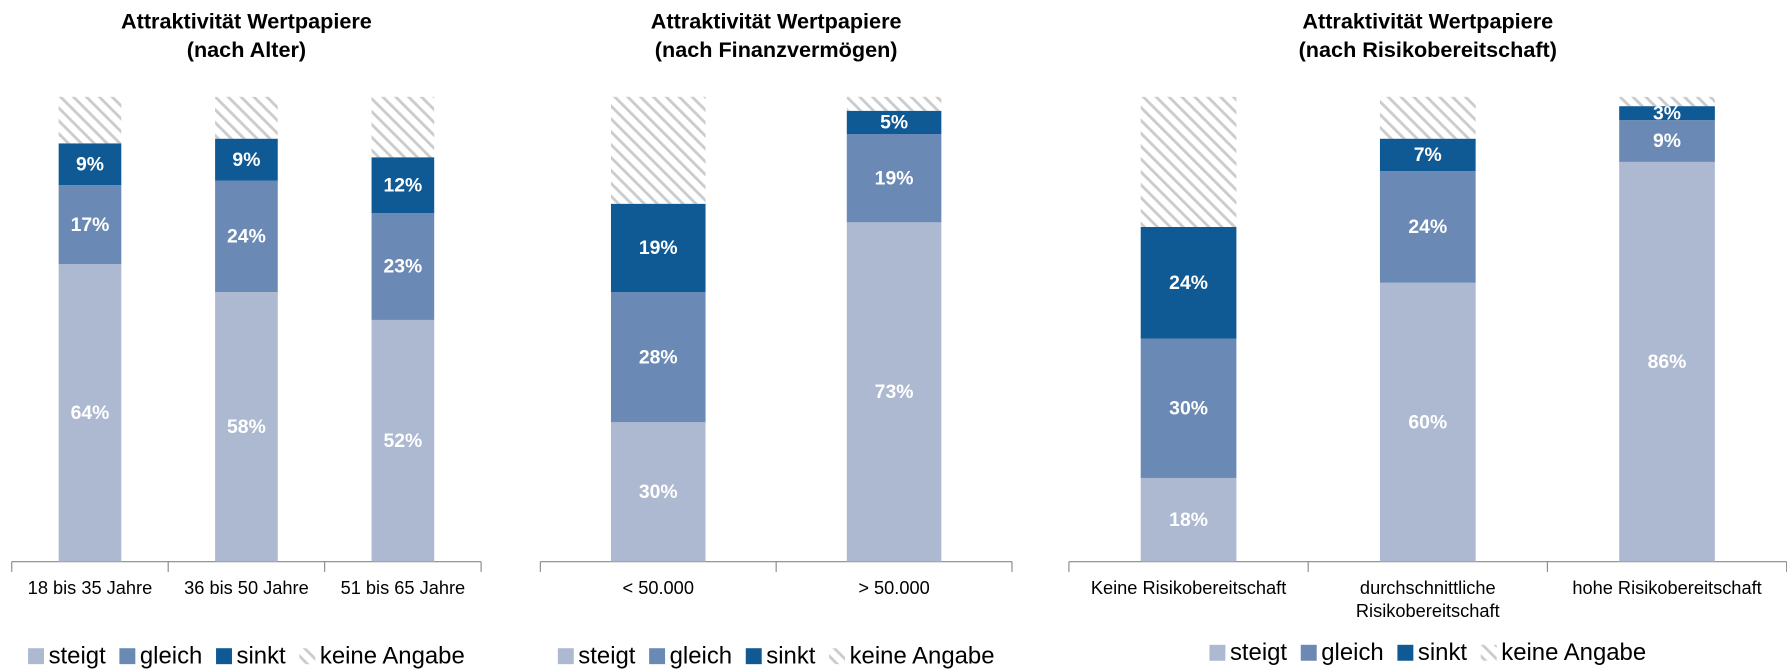 The height and width of the screenshot is (671, 1787). I want to click on x-tick-label: 36 bis 50 Jahre, so click(246, 588).